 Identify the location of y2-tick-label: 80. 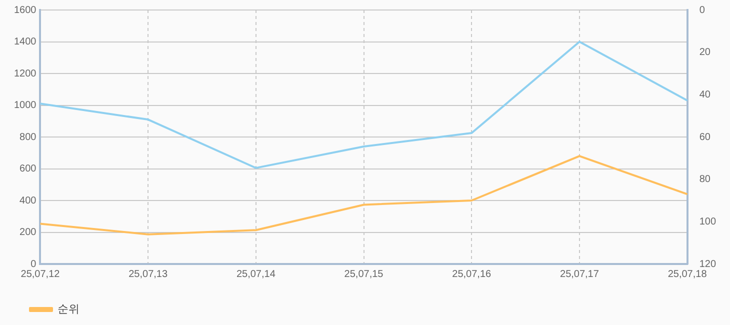
(705, 180).